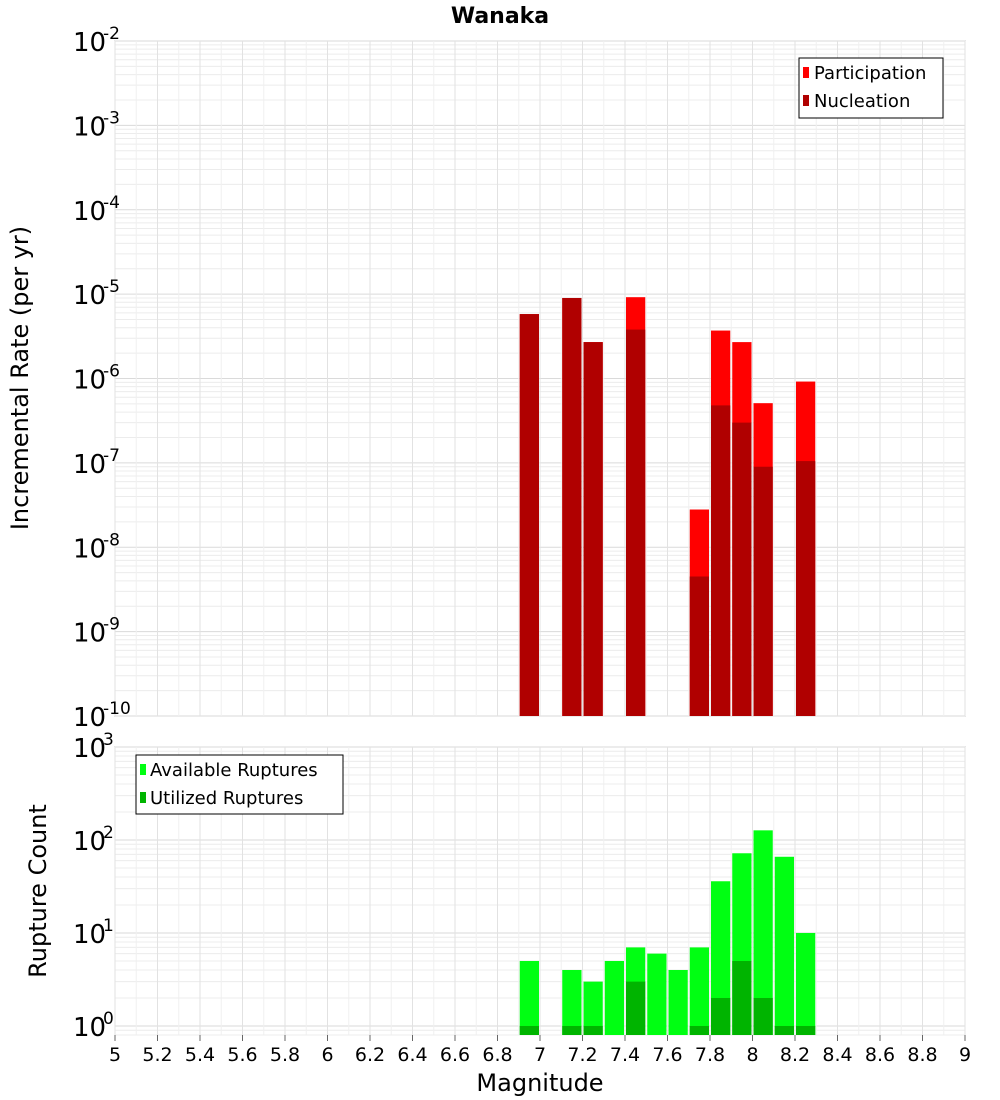 Image resolution: width=1000 pixels, height=1100 pixels. What do you see at coordinates (108, 926) in the screenshot?
I see `y-tick-exponent: 1` at bounding box center [108, 926].